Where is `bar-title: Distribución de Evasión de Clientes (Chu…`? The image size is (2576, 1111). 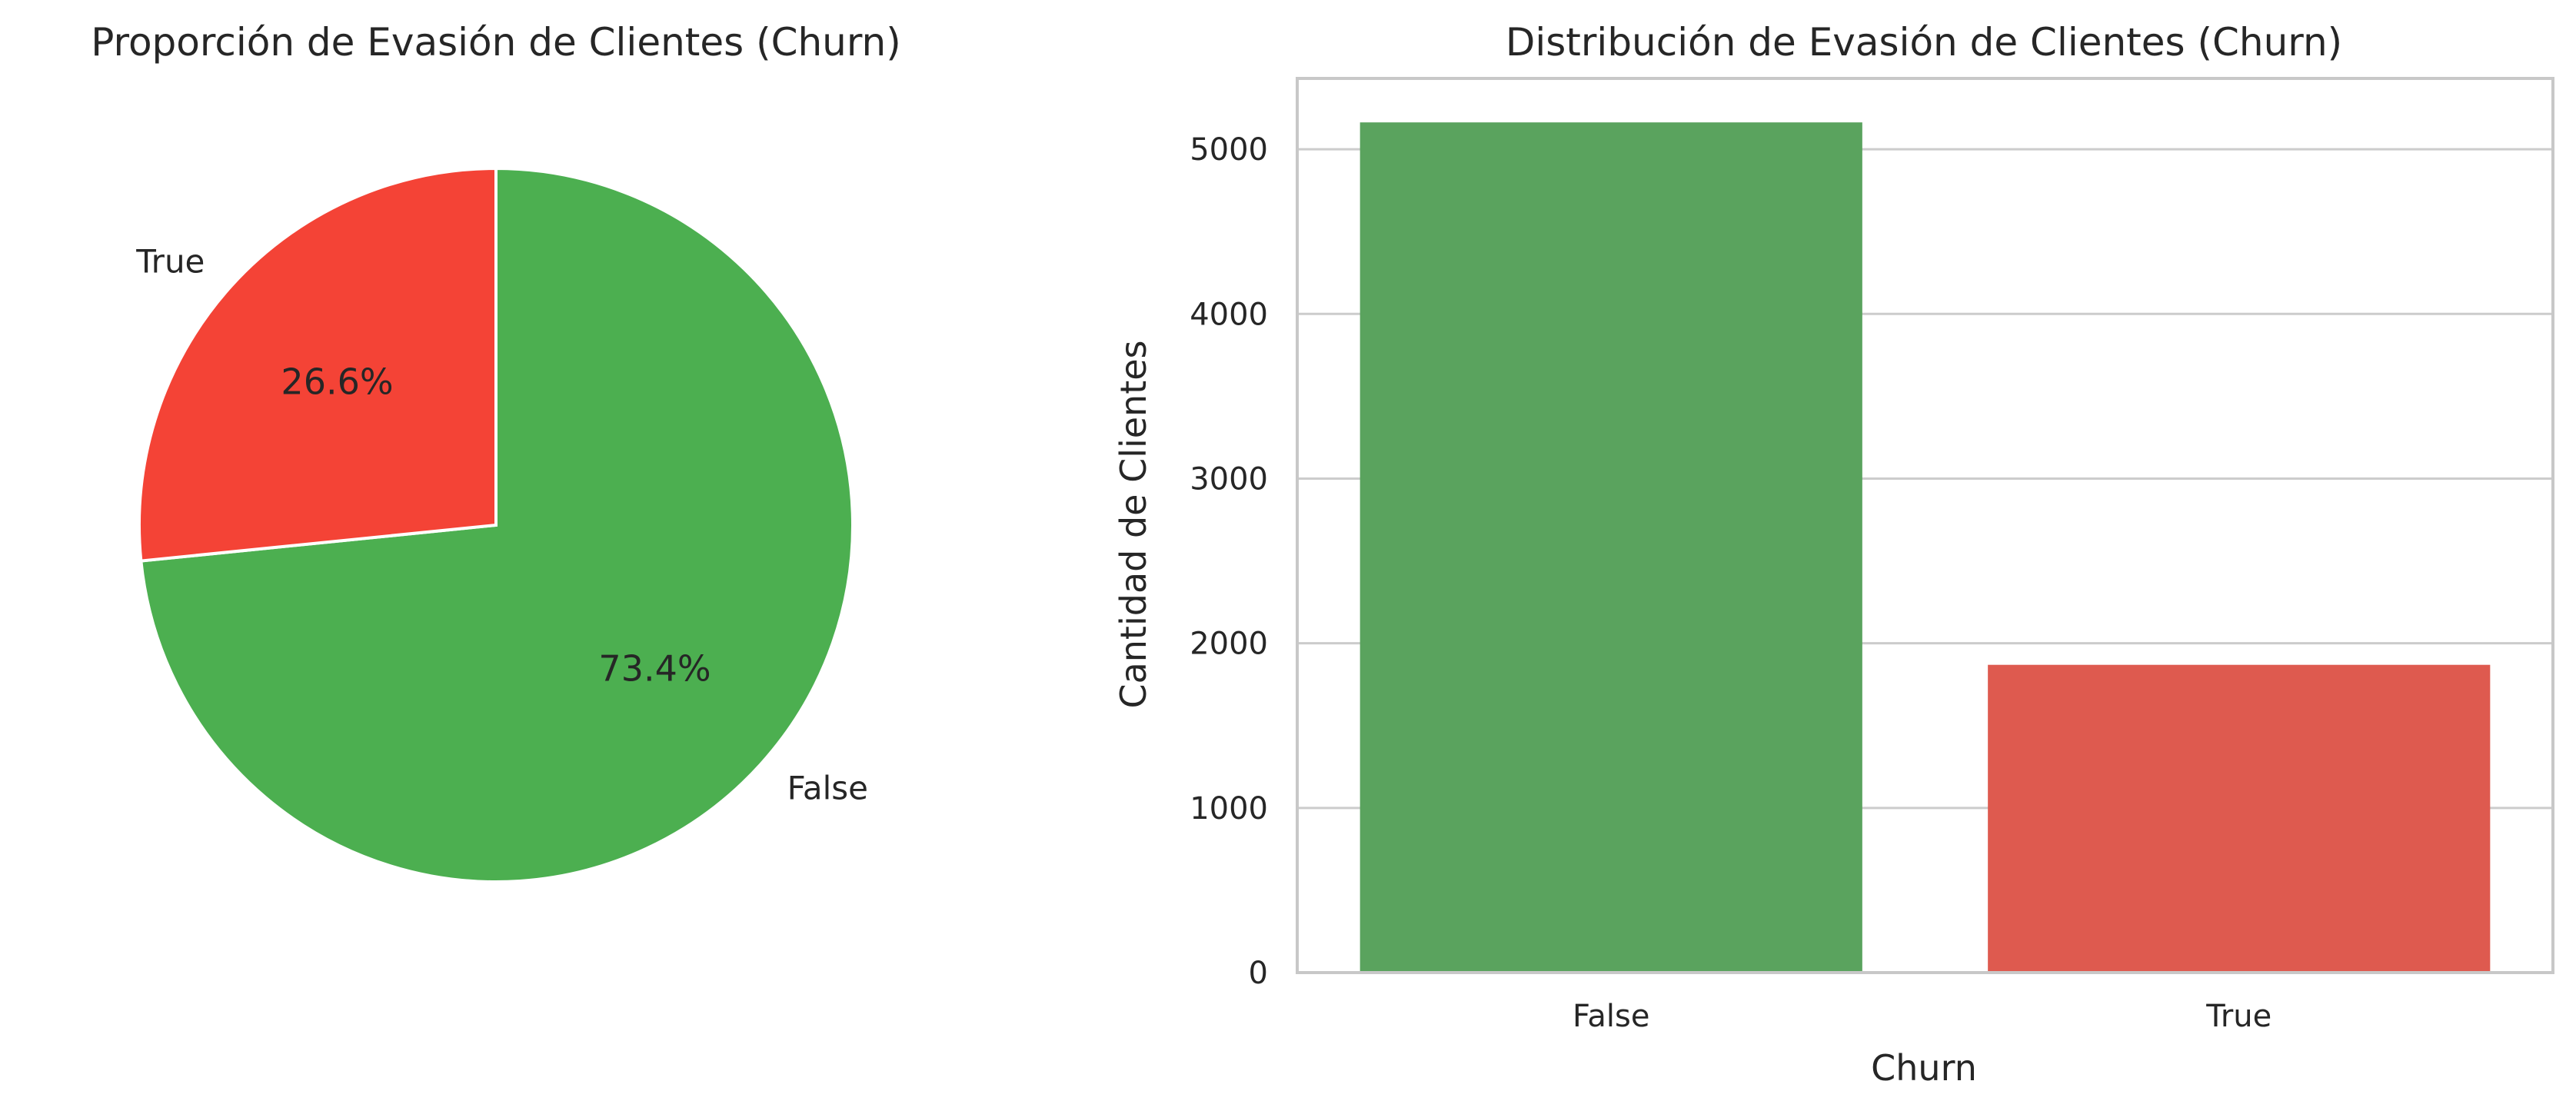
bar-title: Distribución de Evasión de Clientes (Chu… is located at coordinates (1924, 42).